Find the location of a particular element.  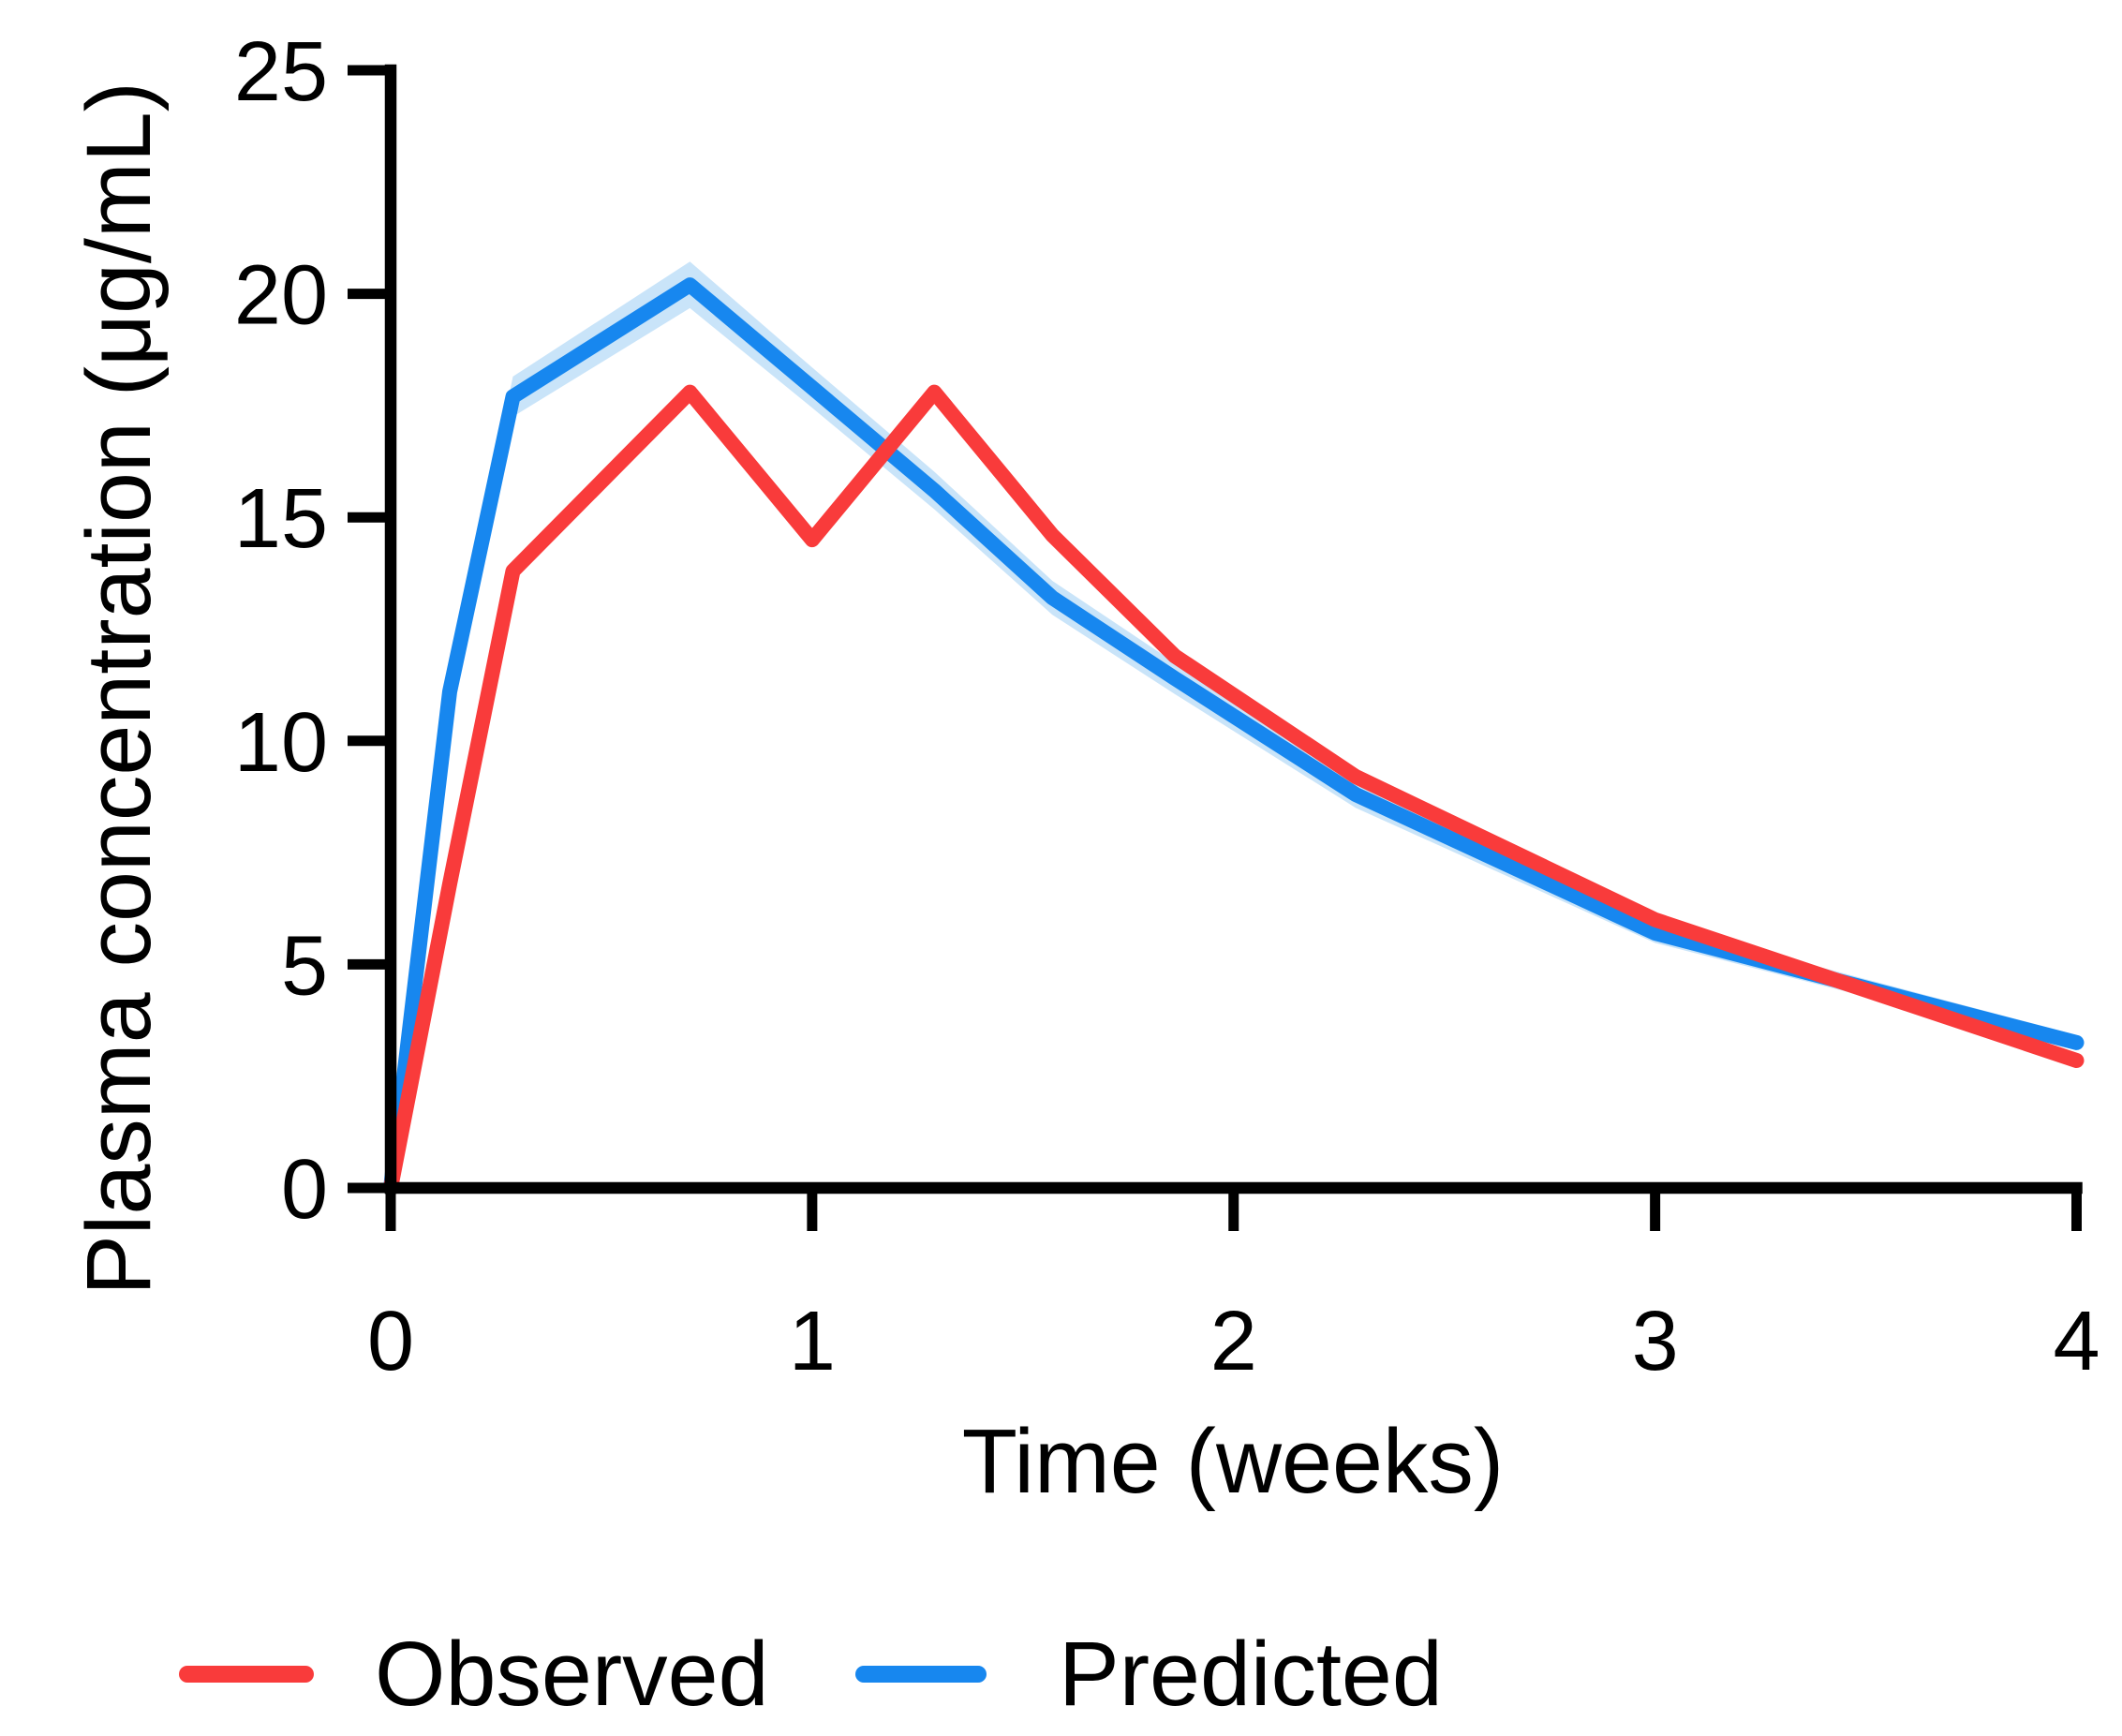

legend-observed-label: Observed is located at coordinates (572, 1674).